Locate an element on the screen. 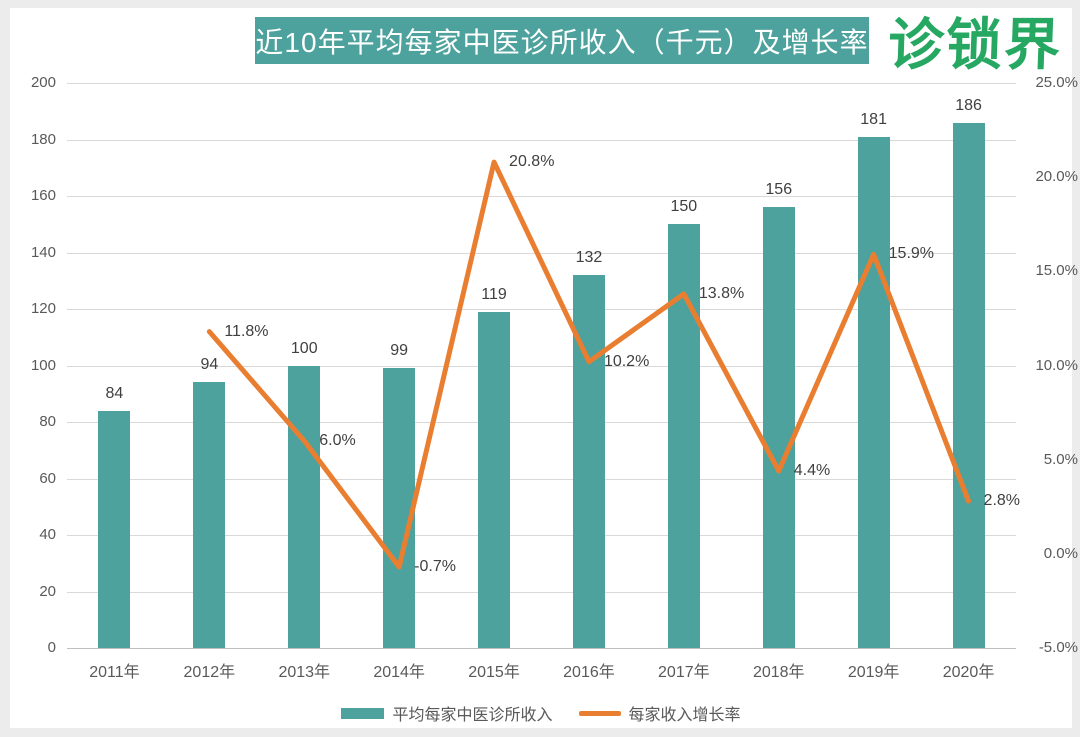 This screenshot has height=737, width=1080. right-axis-tick: 5.0% is located at coordinates (1060, 459).